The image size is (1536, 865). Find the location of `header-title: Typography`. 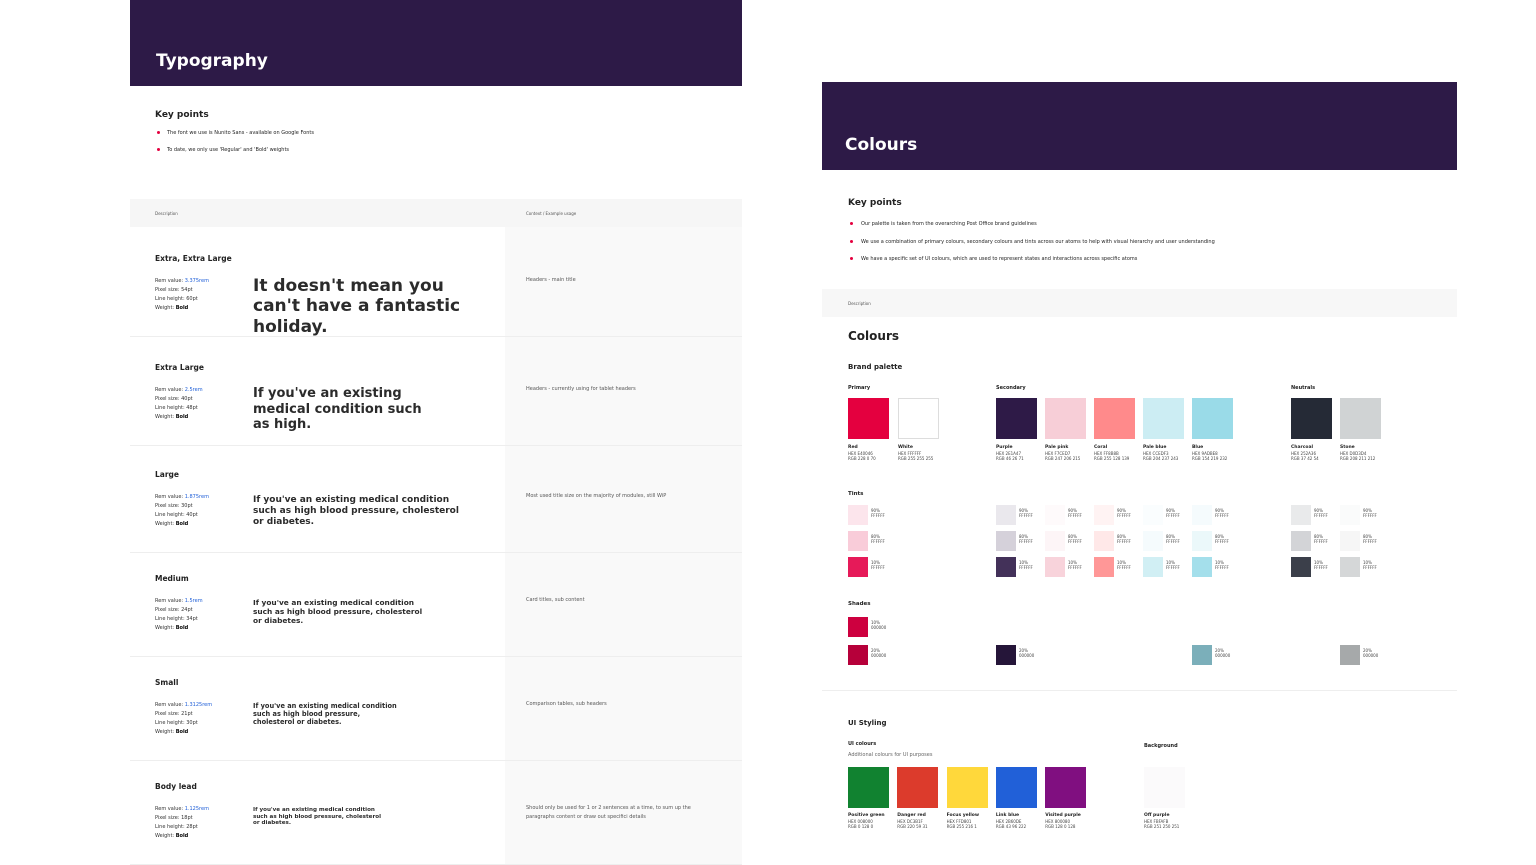

header-title: Typography is located at coordinates (212, 61).